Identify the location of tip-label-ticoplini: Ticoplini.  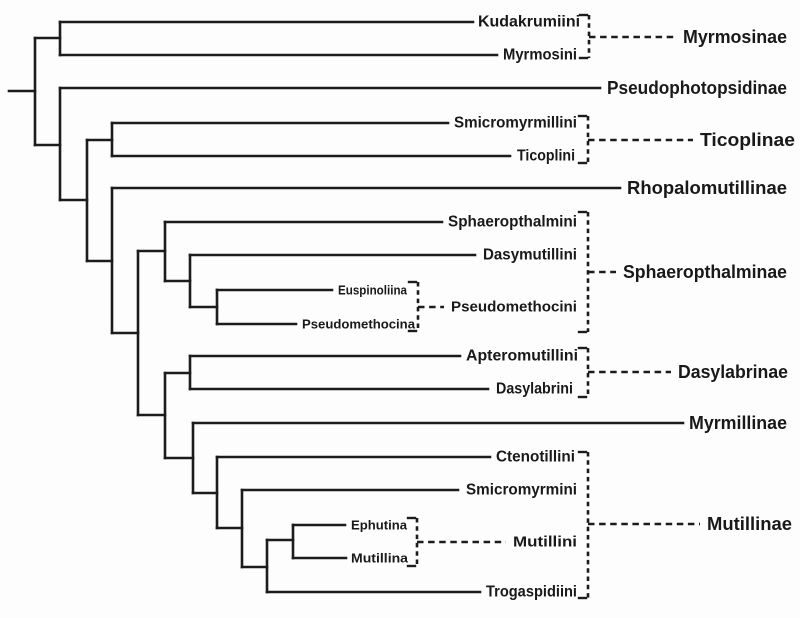
(546, 156).